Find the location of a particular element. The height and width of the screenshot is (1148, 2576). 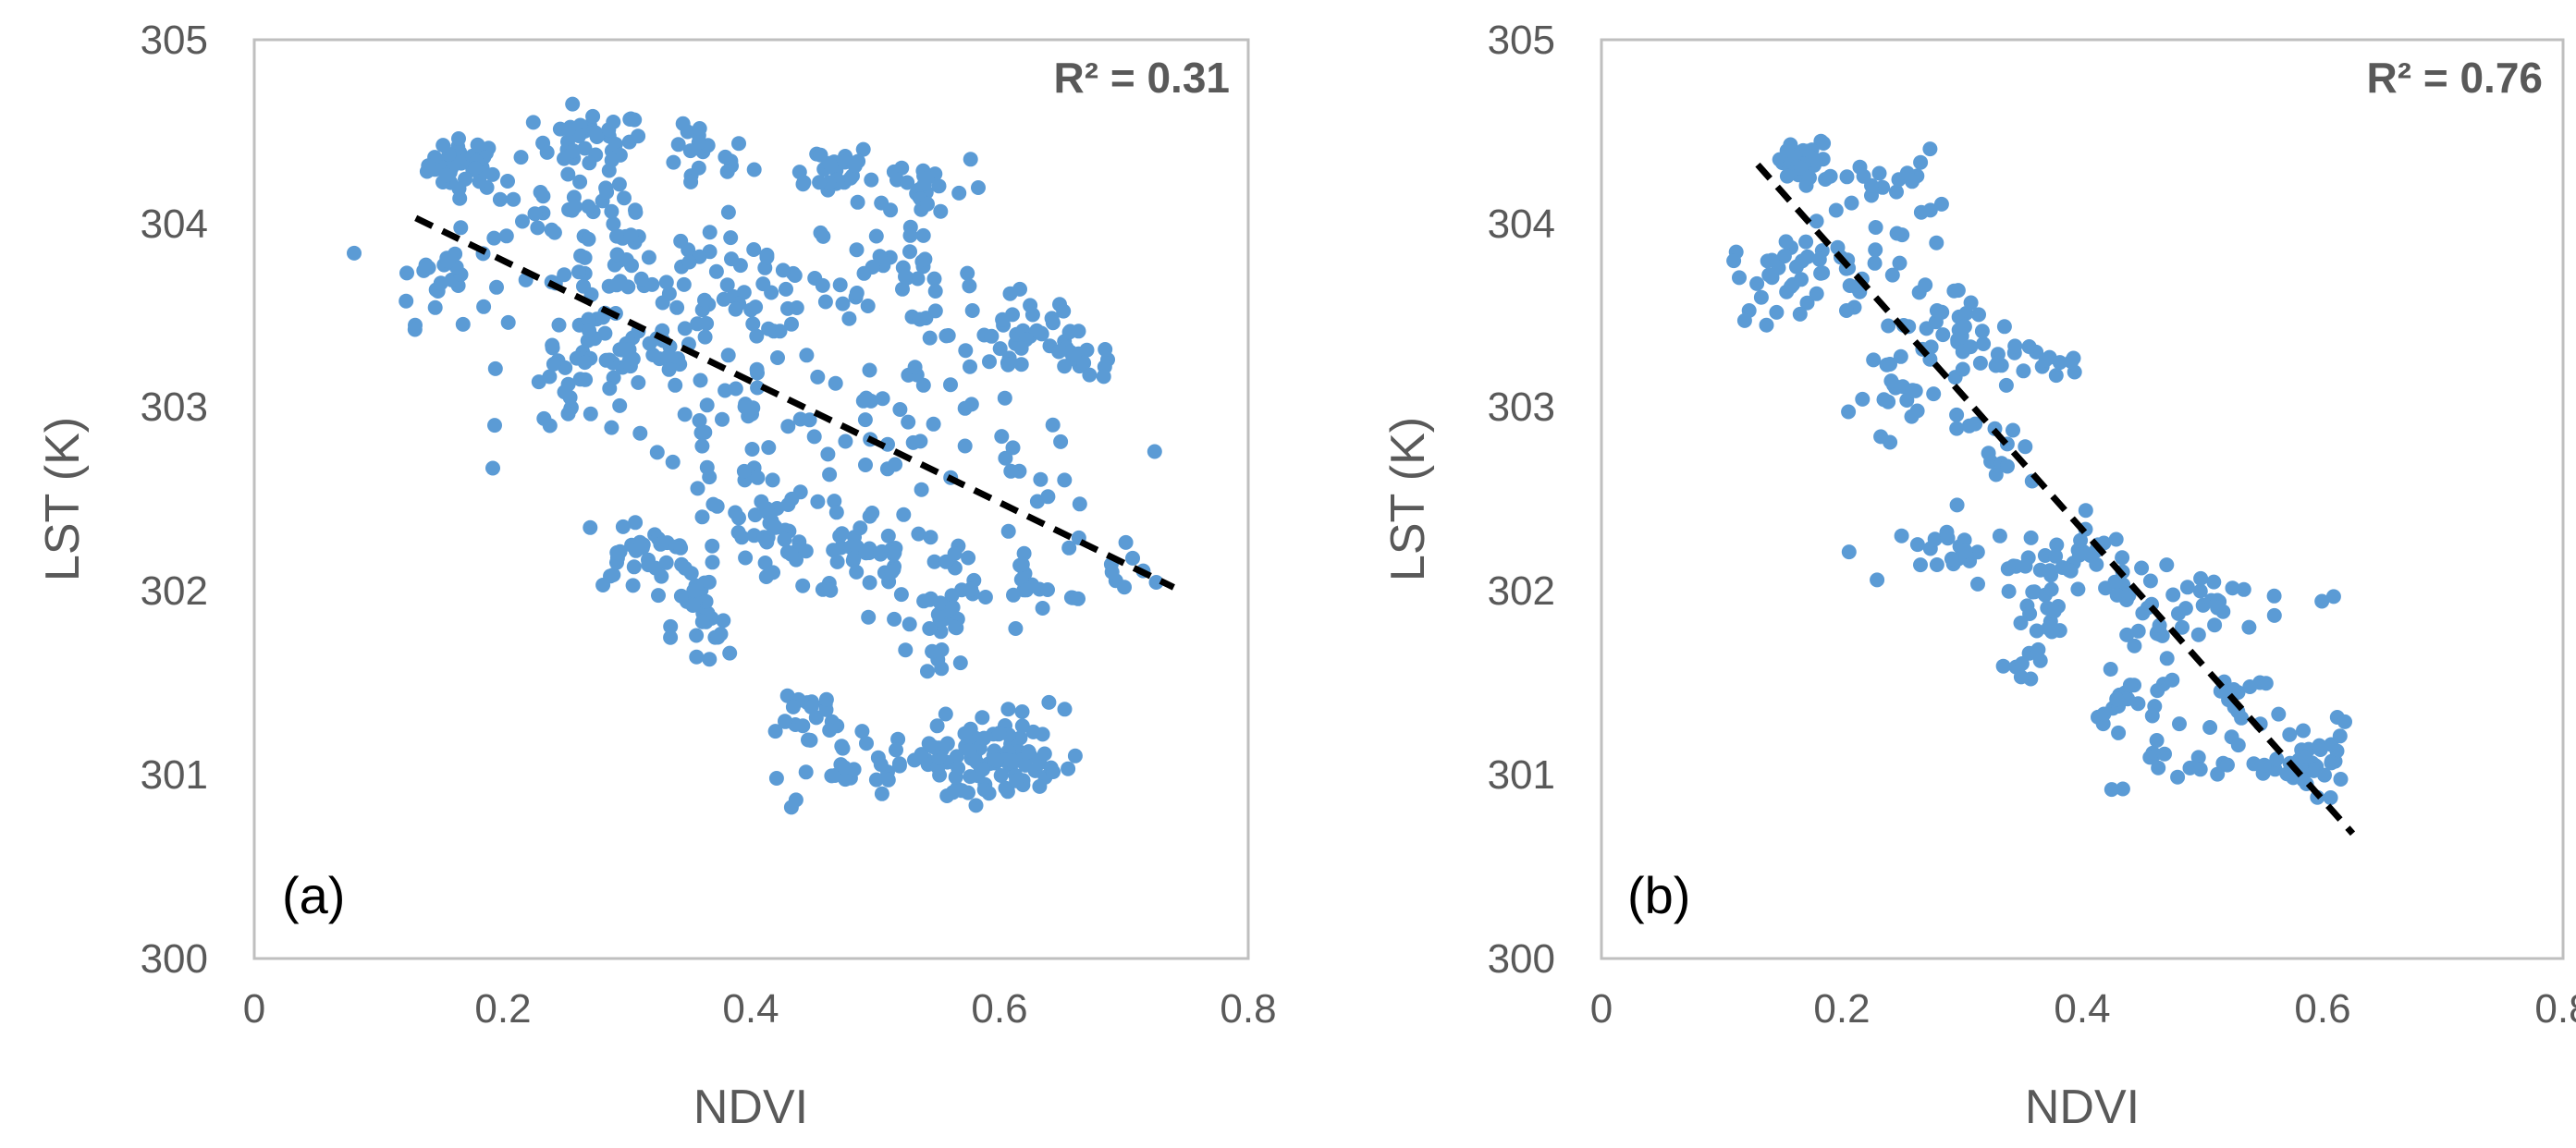

y-tick-label: 304 is located at coordinates (1521, 224).